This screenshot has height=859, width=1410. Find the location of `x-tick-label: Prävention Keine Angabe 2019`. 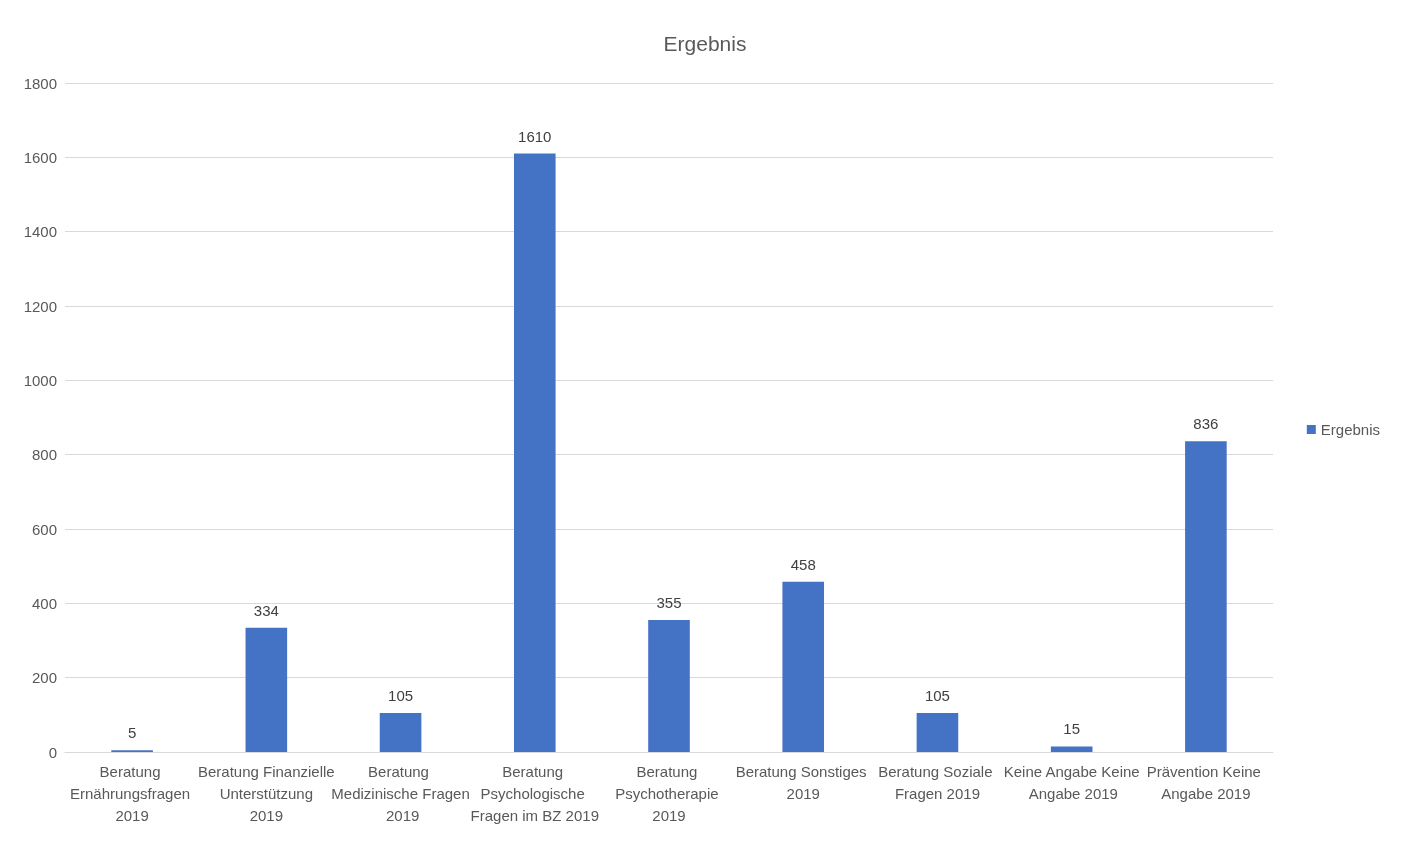

x-tick-label: Prävention Keine Angabe 2019 is located at coordinates (1206, 782).